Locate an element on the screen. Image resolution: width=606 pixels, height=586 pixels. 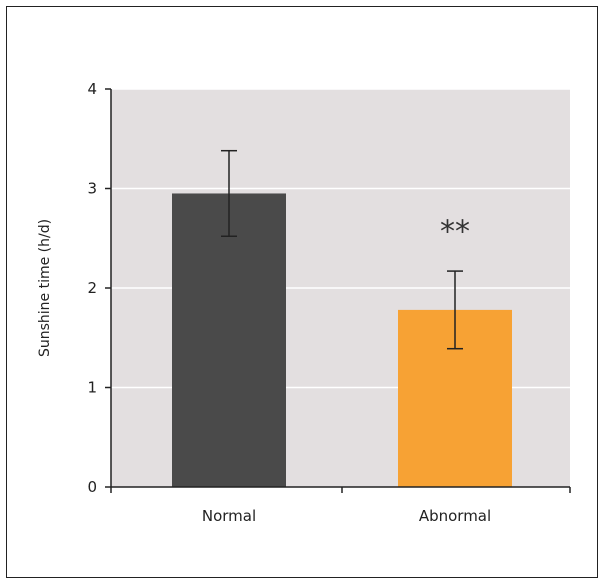
x-tick-label-abnormal: Abnormal is located at coordinates (455, 516).